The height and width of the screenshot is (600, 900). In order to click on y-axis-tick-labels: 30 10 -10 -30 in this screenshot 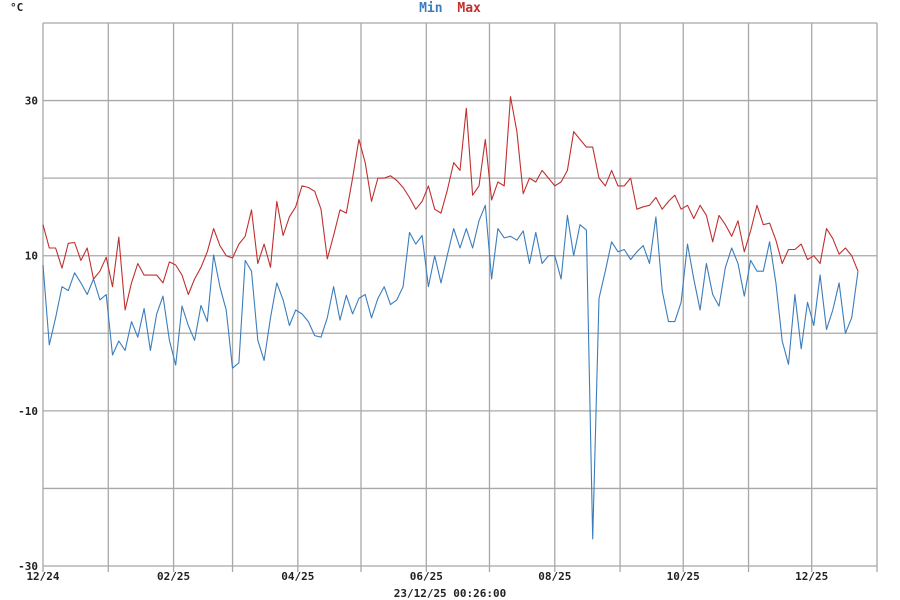, I will do `click(28, 334)`.